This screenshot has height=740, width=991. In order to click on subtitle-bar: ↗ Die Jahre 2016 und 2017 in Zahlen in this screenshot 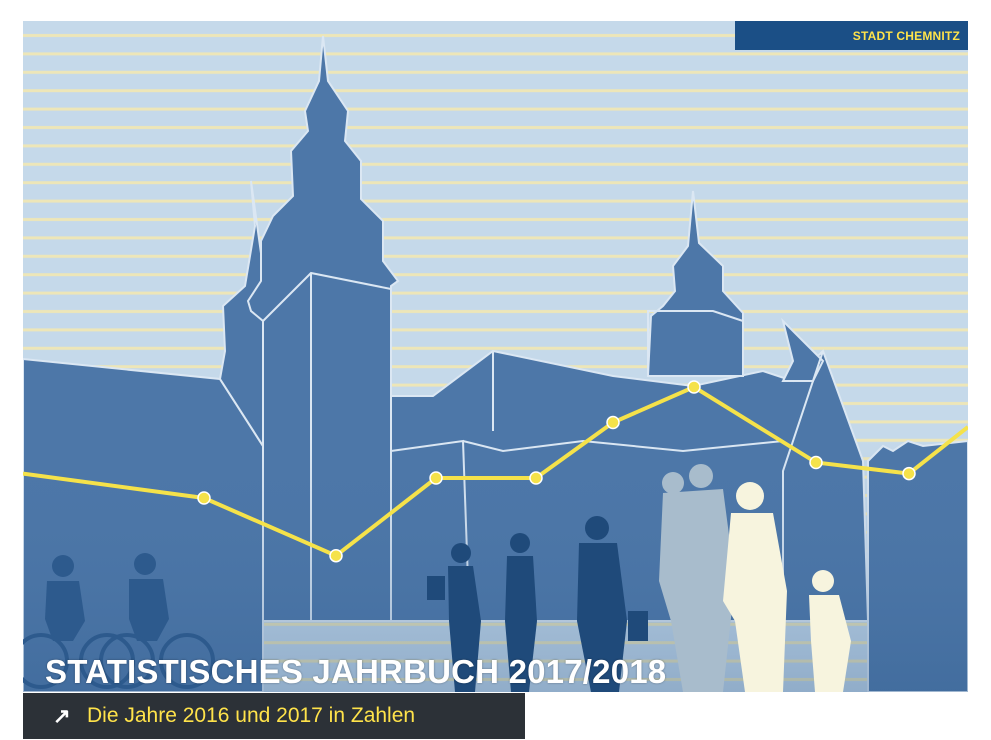, I will do `click(274, 716)`.